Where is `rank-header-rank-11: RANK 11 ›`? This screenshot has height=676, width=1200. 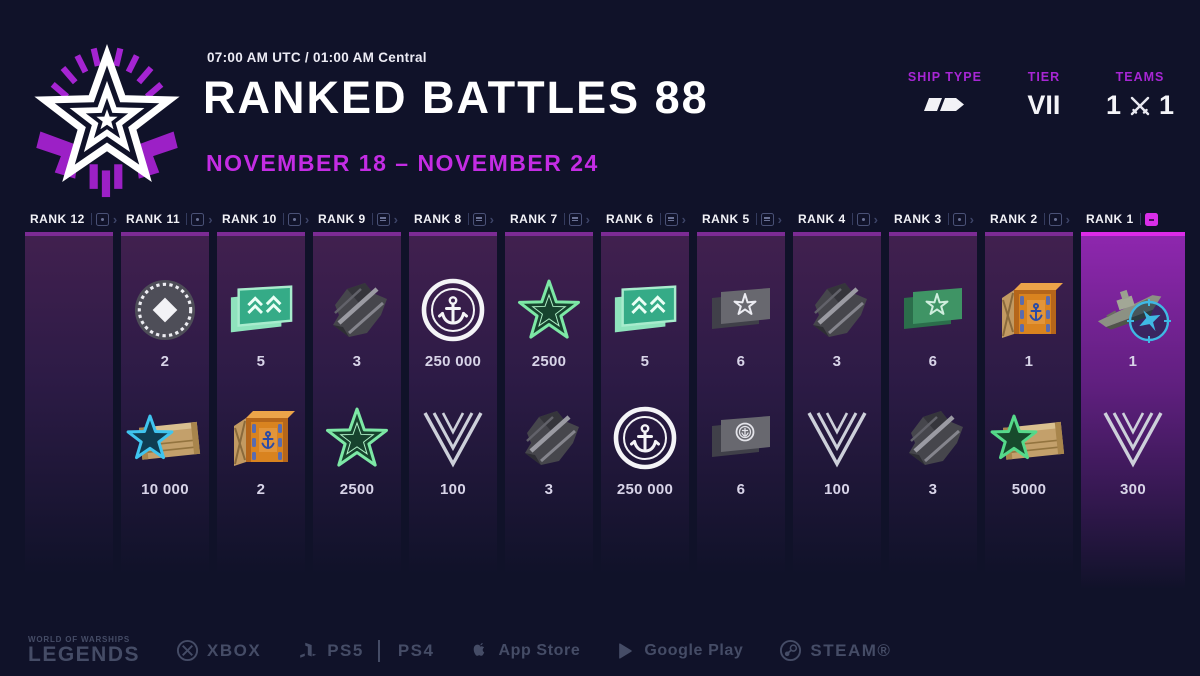 rank-header-rank-11: RANK 11 › is located at coordinates (167, 219).